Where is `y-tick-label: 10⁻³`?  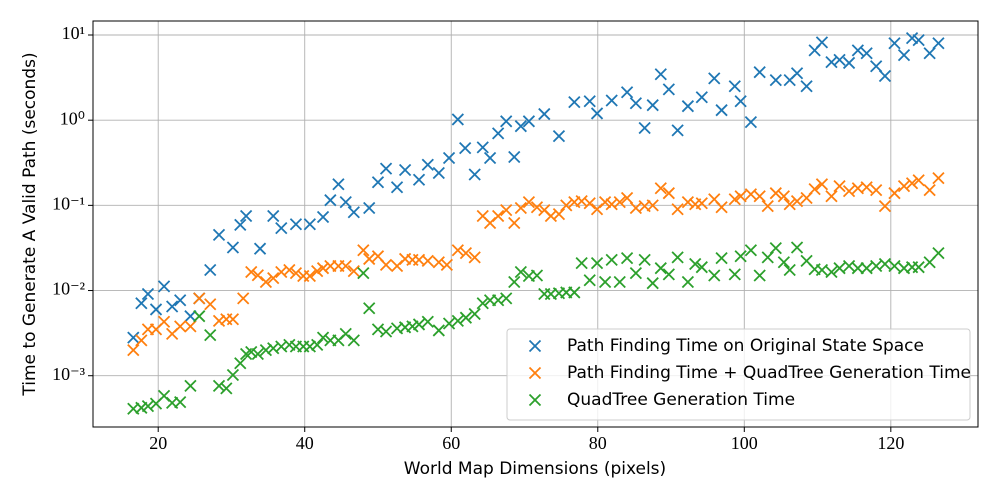
y-tick-label: 10⁻³ is located at coordinates (69, 374).